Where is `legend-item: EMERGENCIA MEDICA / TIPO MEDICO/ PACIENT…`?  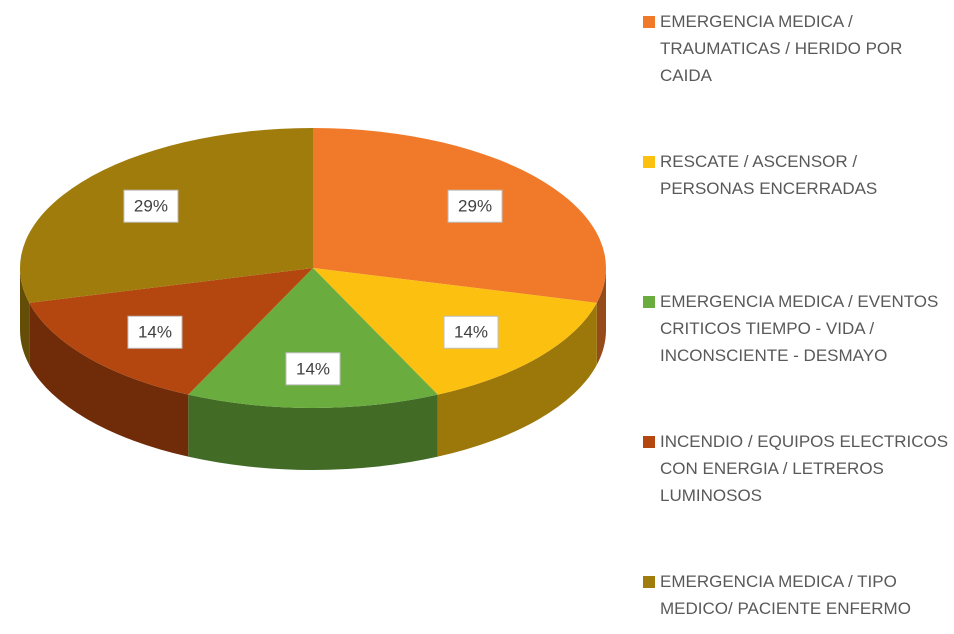
legend-item: EMERGENCIA MEDICA / TIPO MEDICO/ PACIENT… is located at coordinates (795, 595).